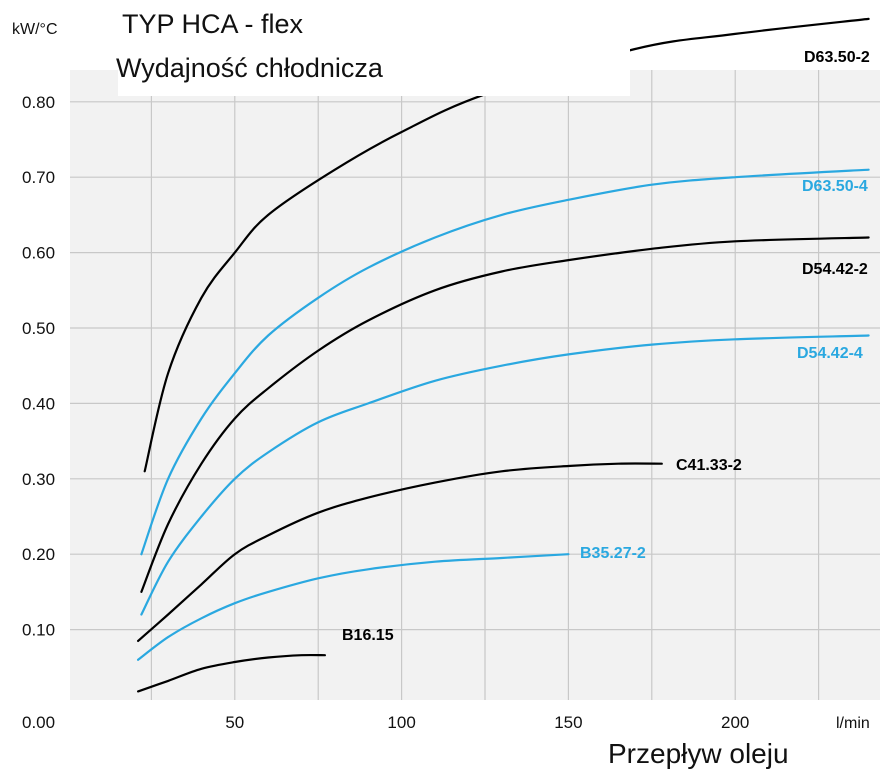  Describe the element at coordinates (735, 722) in the screenshot. I see `x-tick-label: 200` at that location.